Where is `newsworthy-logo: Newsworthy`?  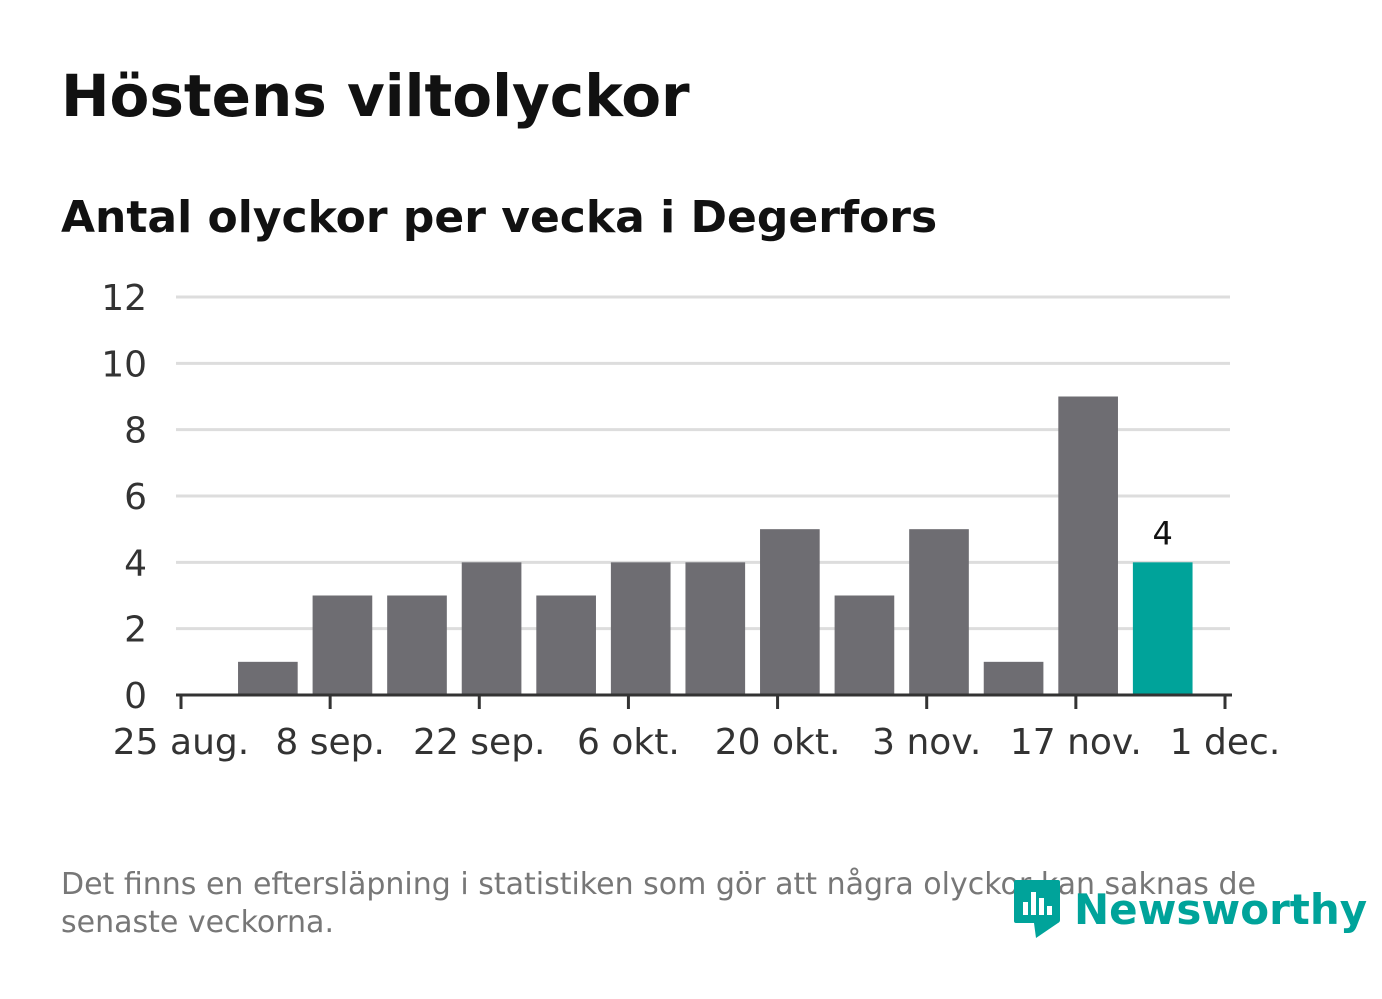 newsworthy-logo: Newsworthy is located at coordinates (1189, 909).